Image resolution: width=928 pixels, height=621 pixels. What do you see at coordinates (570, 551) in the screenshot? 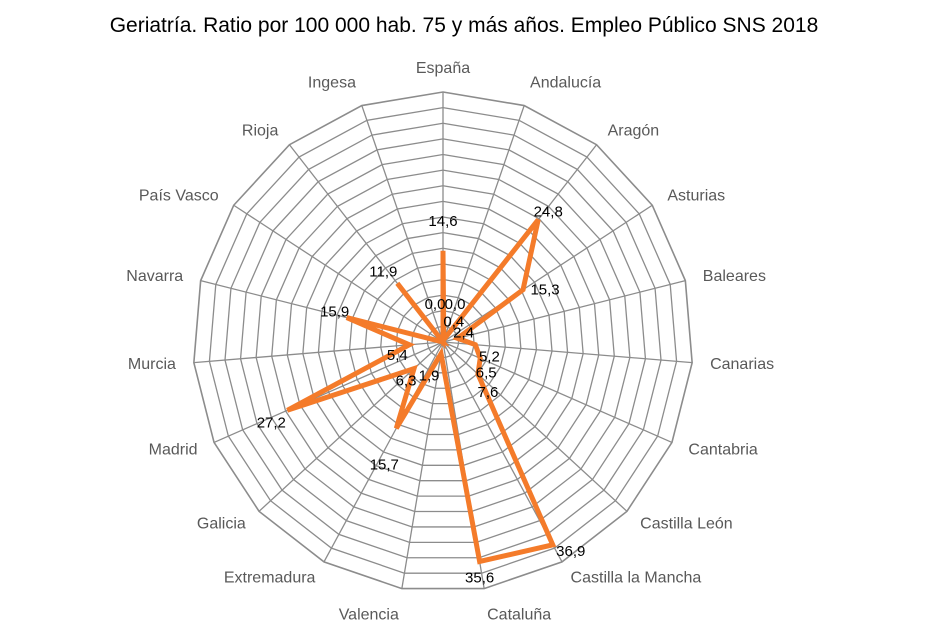
I see `data-label: 36,9` at bounding box center [570, 551].